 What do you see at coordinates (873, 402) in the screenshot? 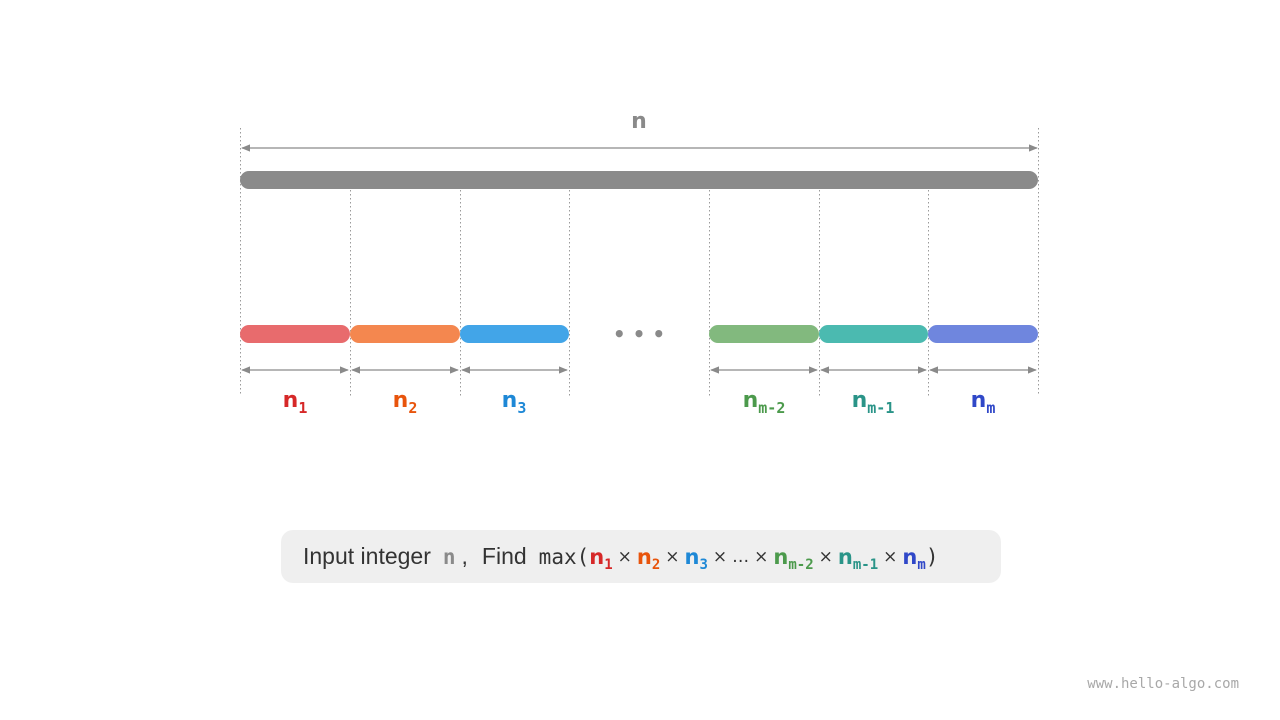
I see `part-label-m-1: nm-1` at bounding box center [873, 402].